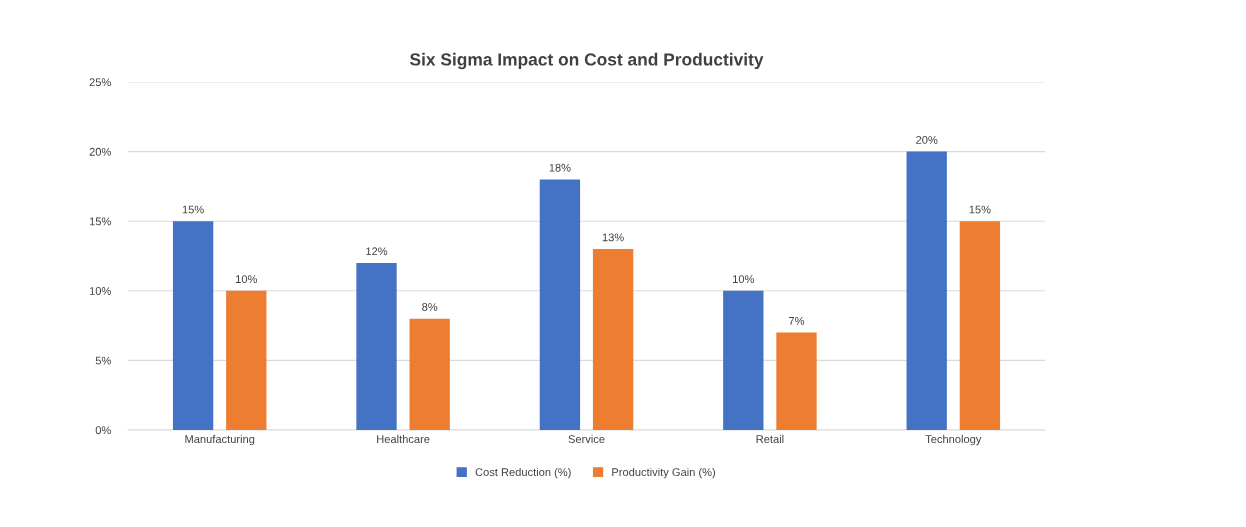  Describe the element at coordinates (927, 139) in the screenshot. I see `data-label: 20%` at that location.